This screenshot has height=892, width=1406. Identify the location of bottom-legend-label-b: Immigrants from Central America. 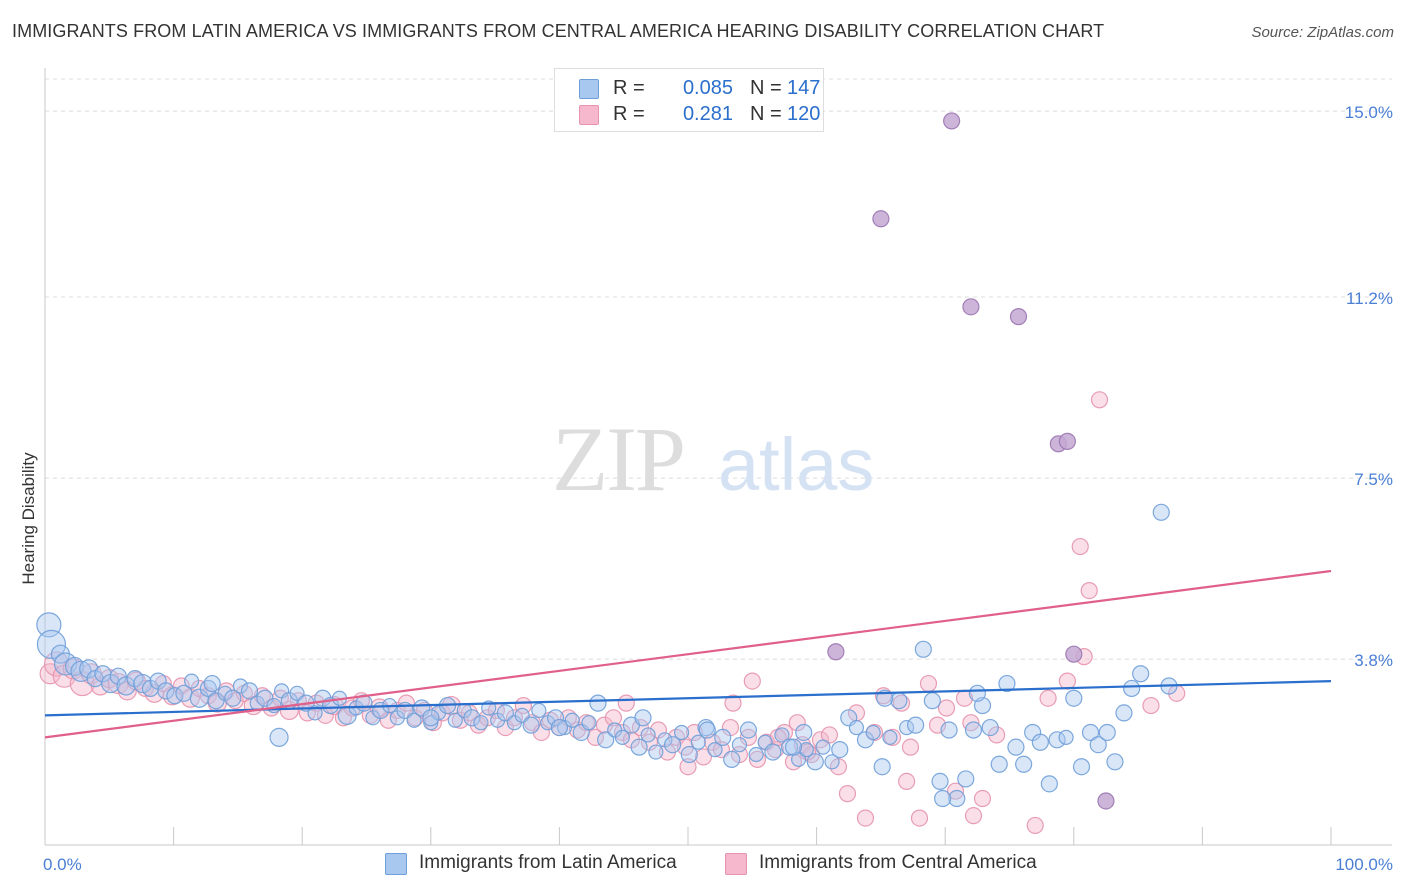
(898, 862).